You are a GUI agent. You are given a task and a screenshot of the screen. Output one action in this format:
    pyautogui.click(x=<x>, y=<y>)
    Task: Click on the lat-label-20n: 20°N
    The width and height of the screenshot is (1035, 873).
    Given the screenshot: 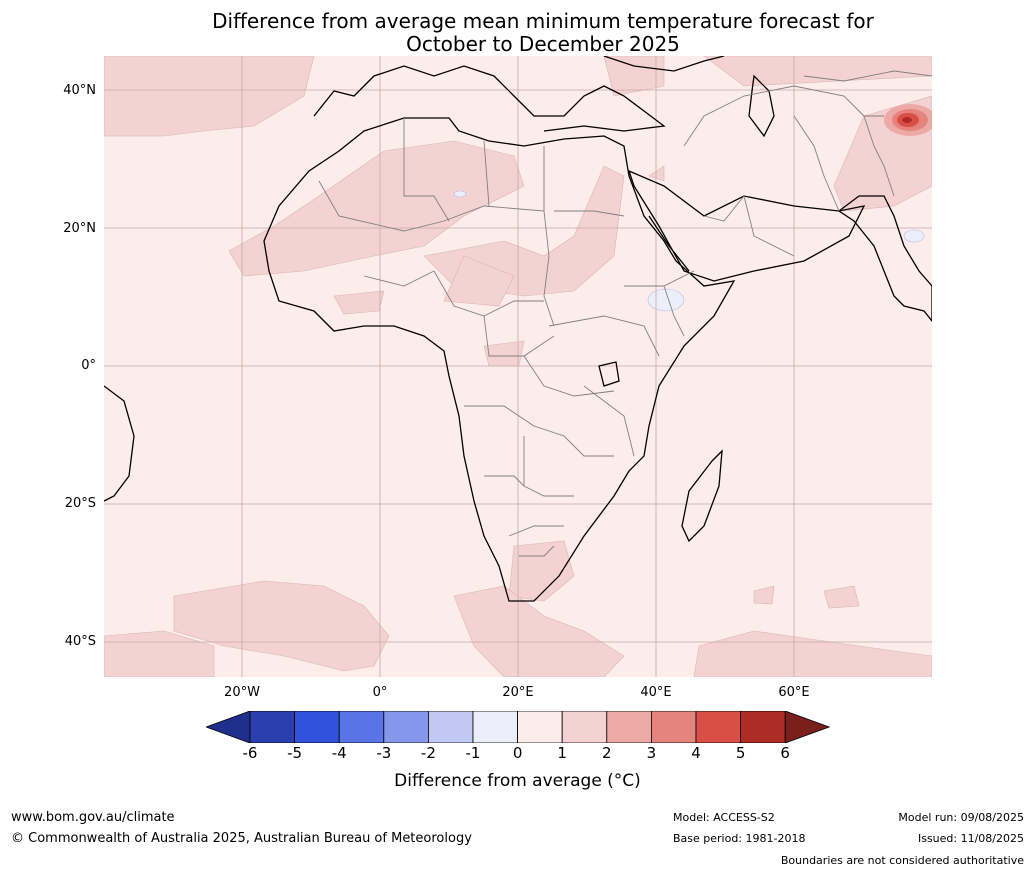 What is the action you would take?
    pyautogui.click(x=79, y=228)
    